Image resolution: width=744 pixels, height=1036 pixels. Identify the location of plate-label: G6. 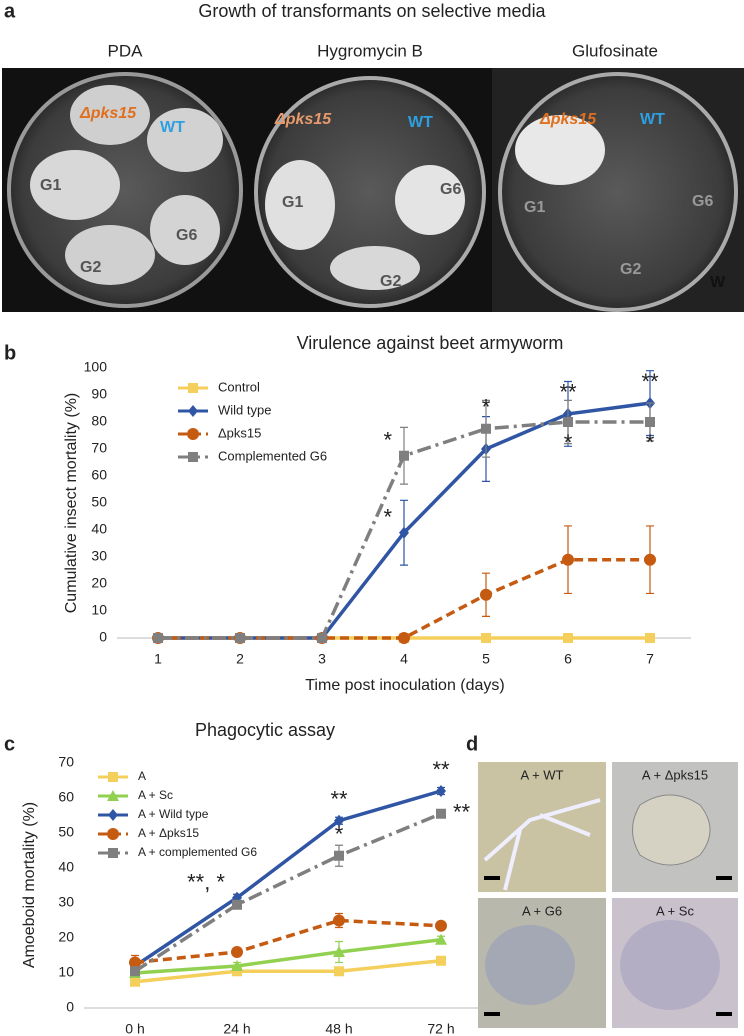
(702, 201).